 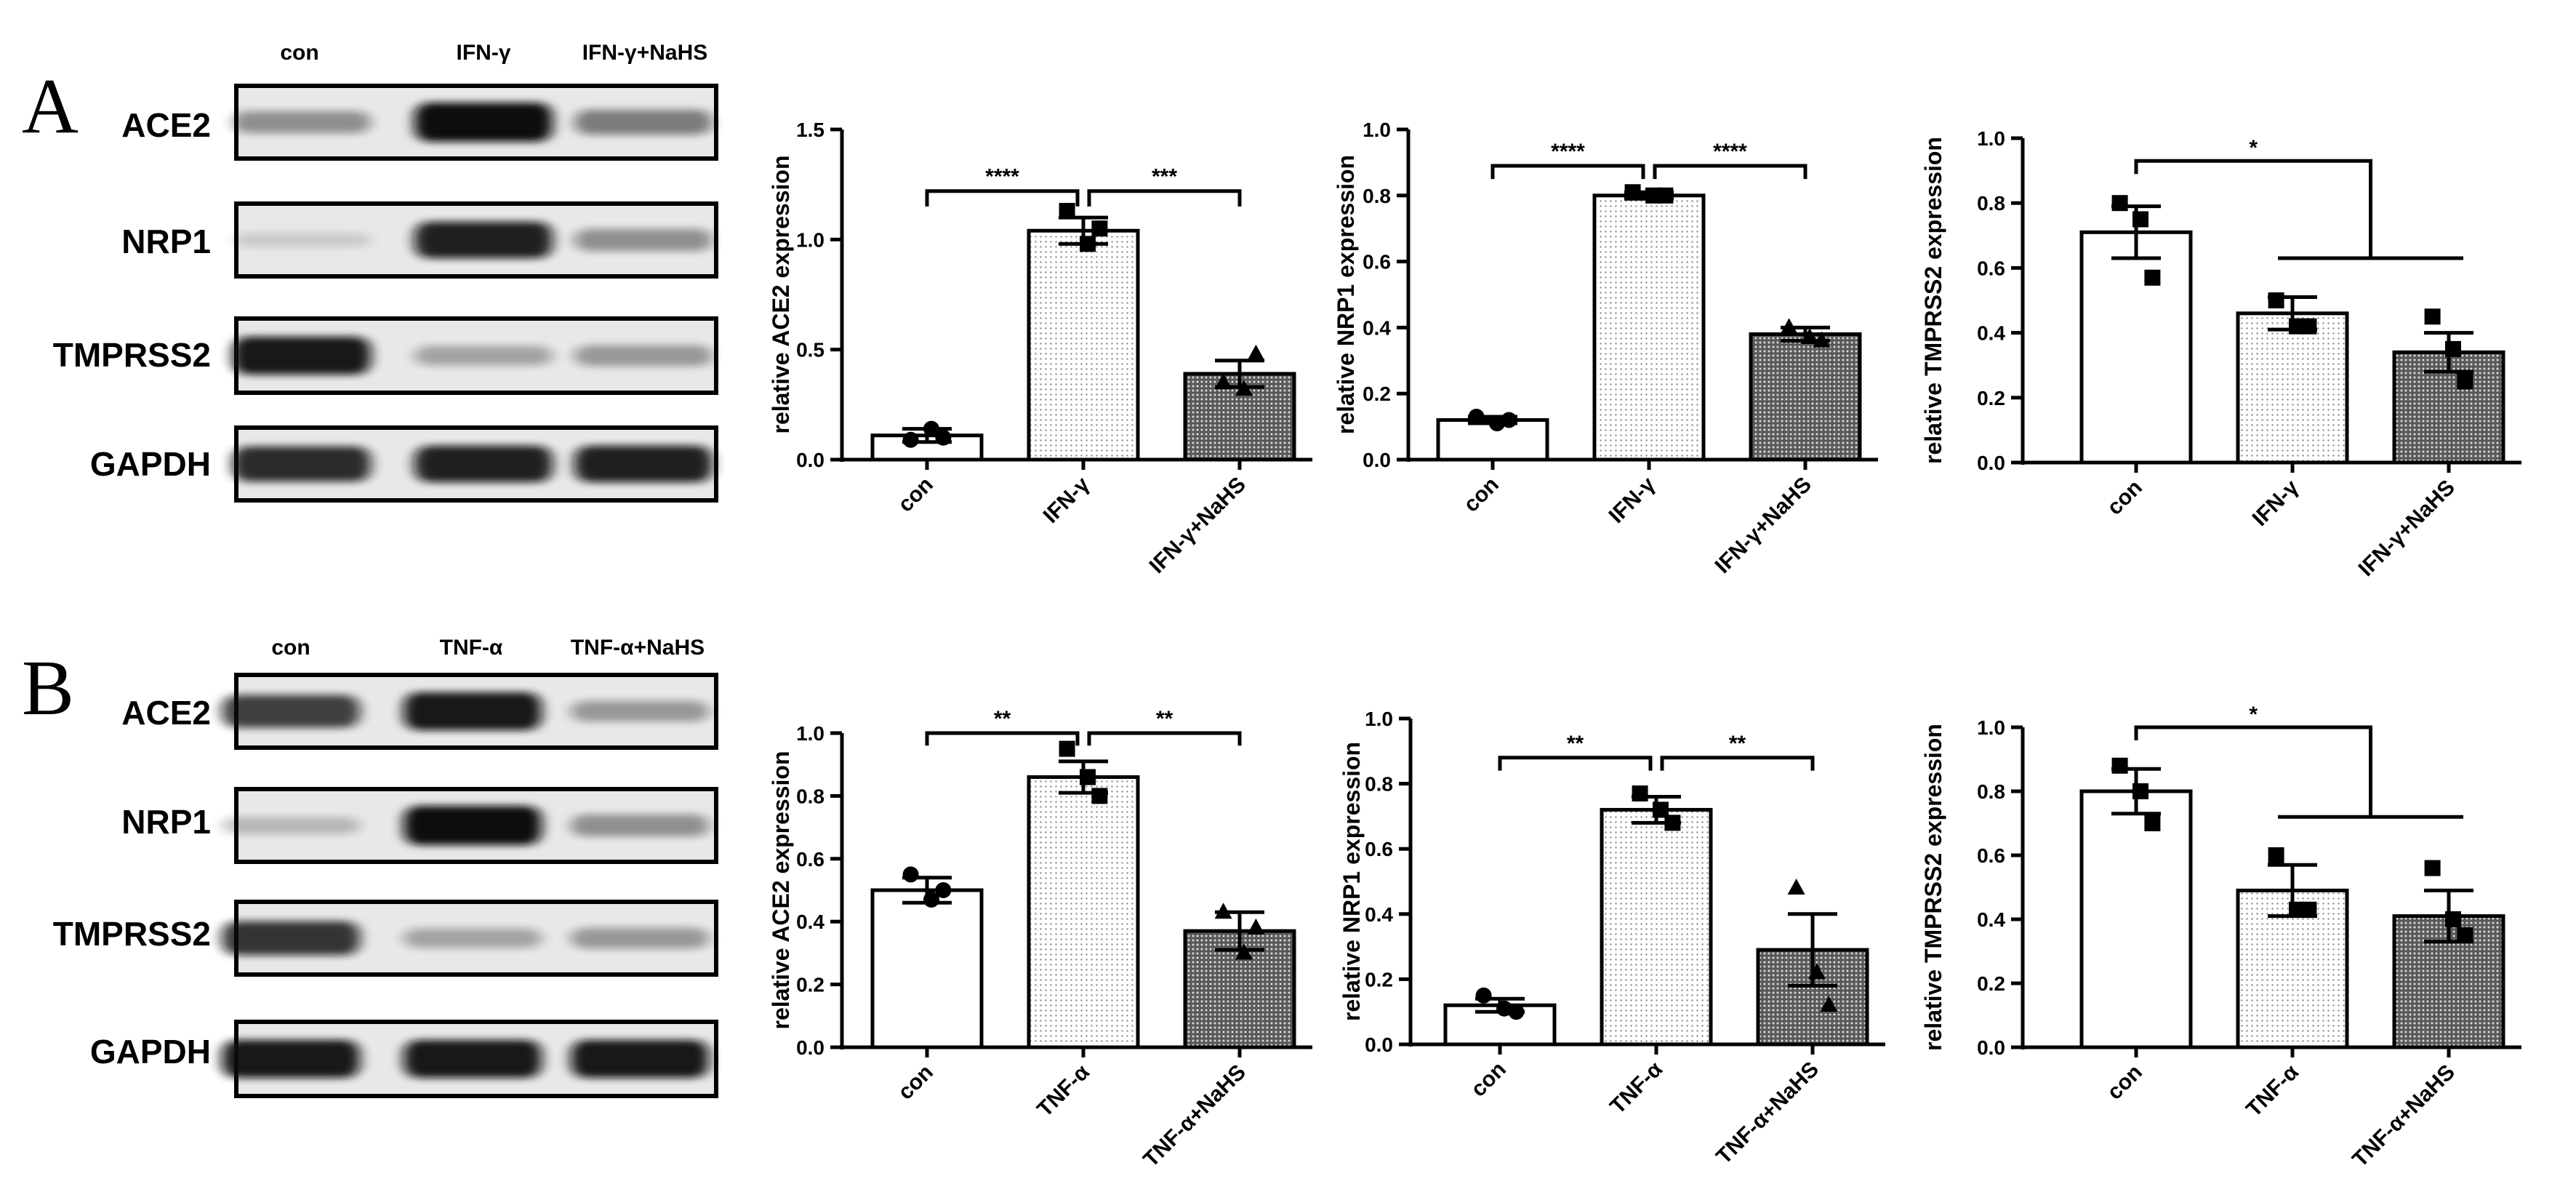 I want to click on protein-label-b-gapdh: GAPDH, so click(x=150, y=1052).